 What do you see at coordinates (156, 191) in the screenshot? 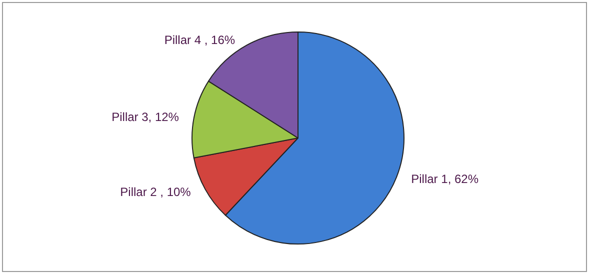
I see `slice-label: Pillar 2 , 10%` at bounding box center [156, 191].